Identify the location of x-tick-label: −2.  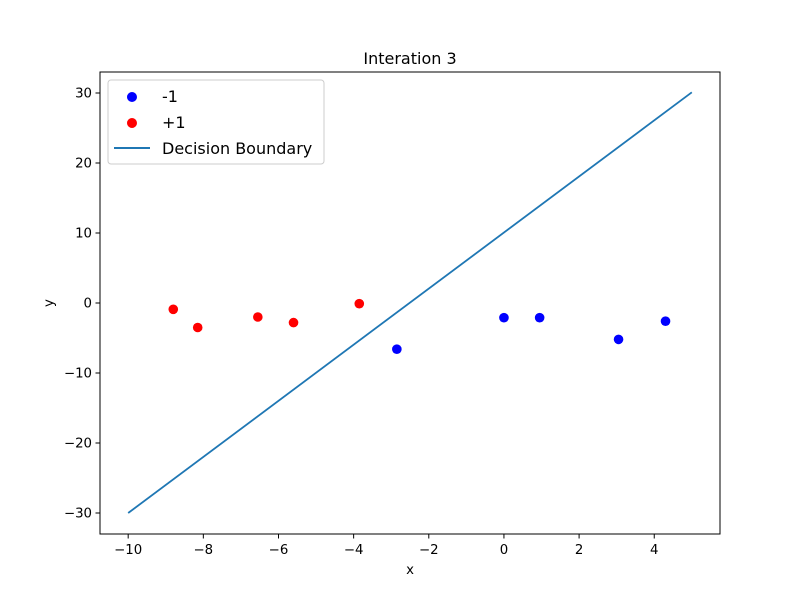
(429, 550).